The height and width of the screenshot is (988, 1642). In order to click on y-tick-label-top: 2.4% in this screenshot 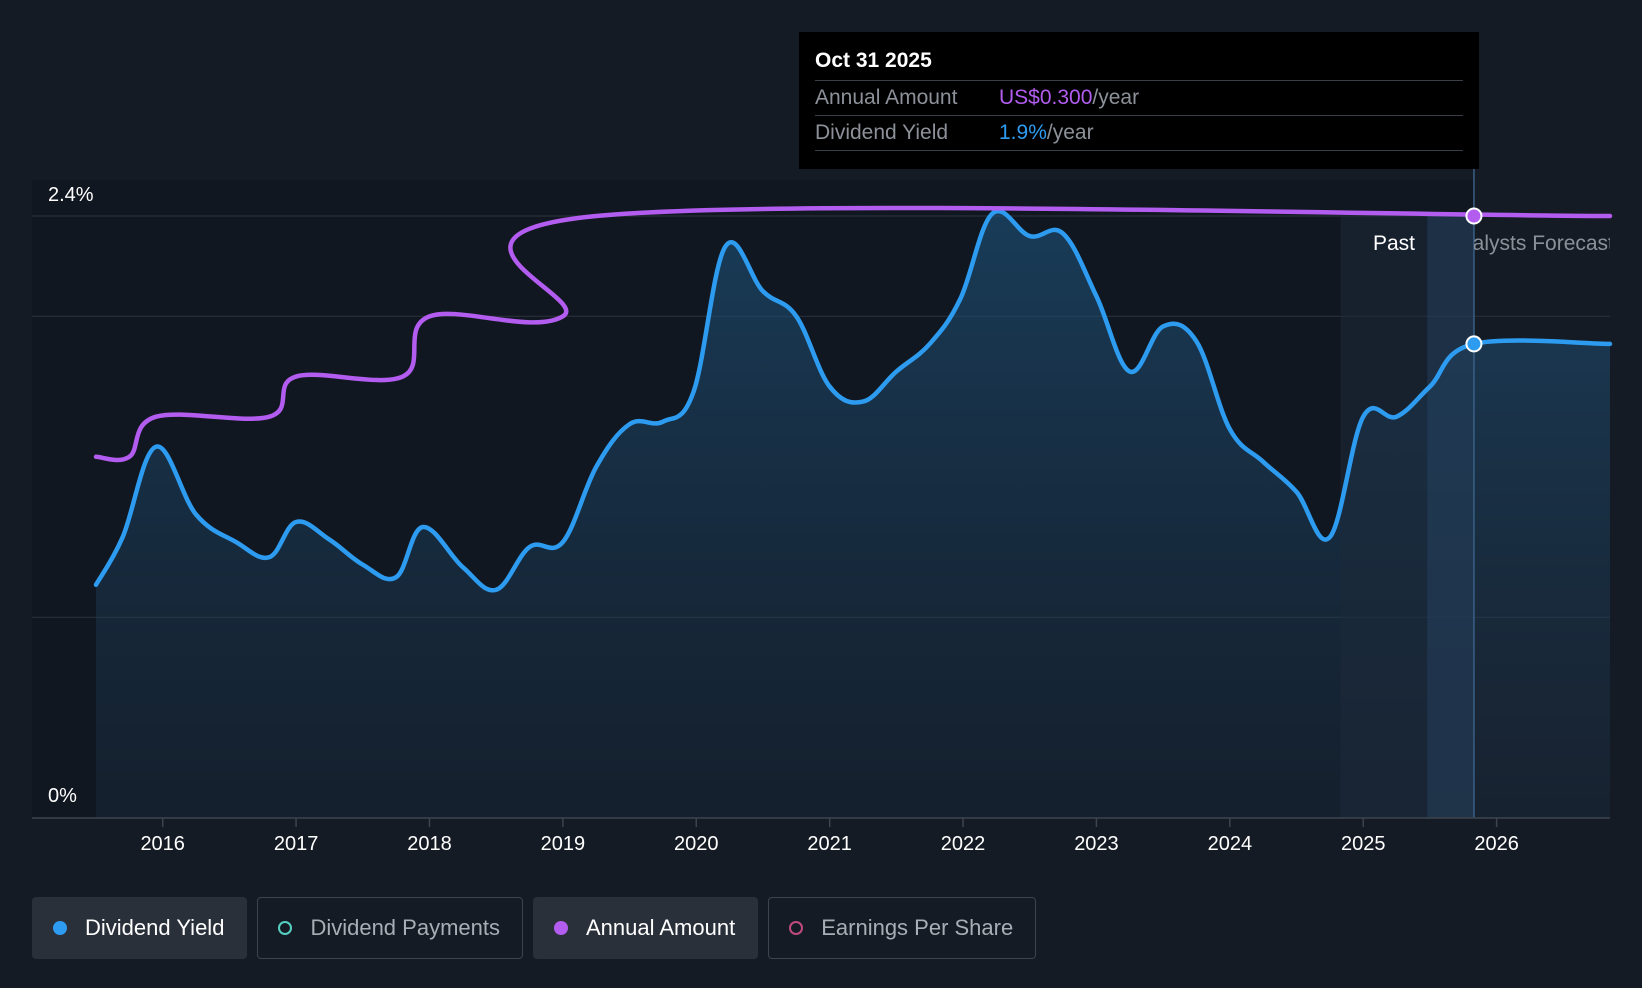, I will do `click(71, 195)`.